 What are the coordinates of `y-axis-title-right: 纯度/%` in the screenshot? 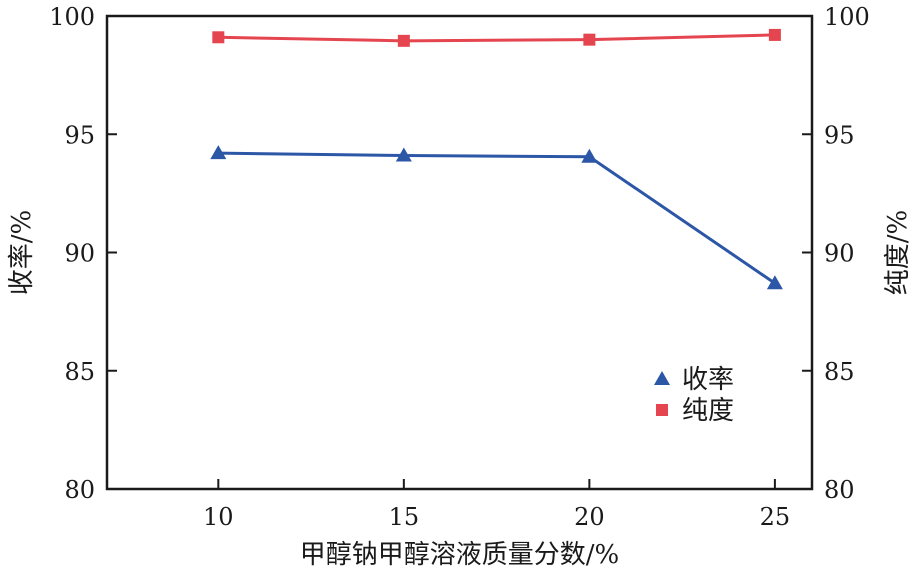 It's located at (898, 252).